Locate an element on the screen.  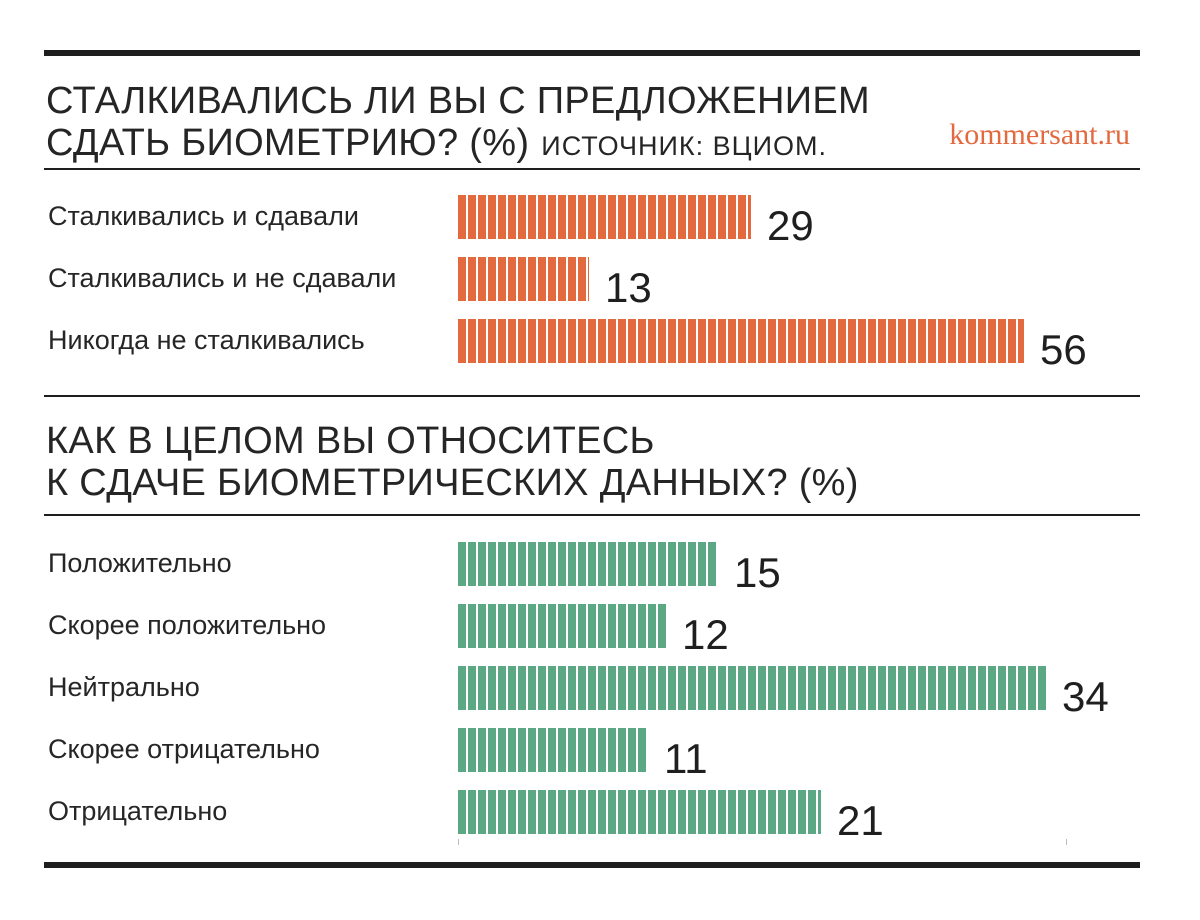
chart1-category-label: Никогда не сталкивались is located at coordinates (206, 340).